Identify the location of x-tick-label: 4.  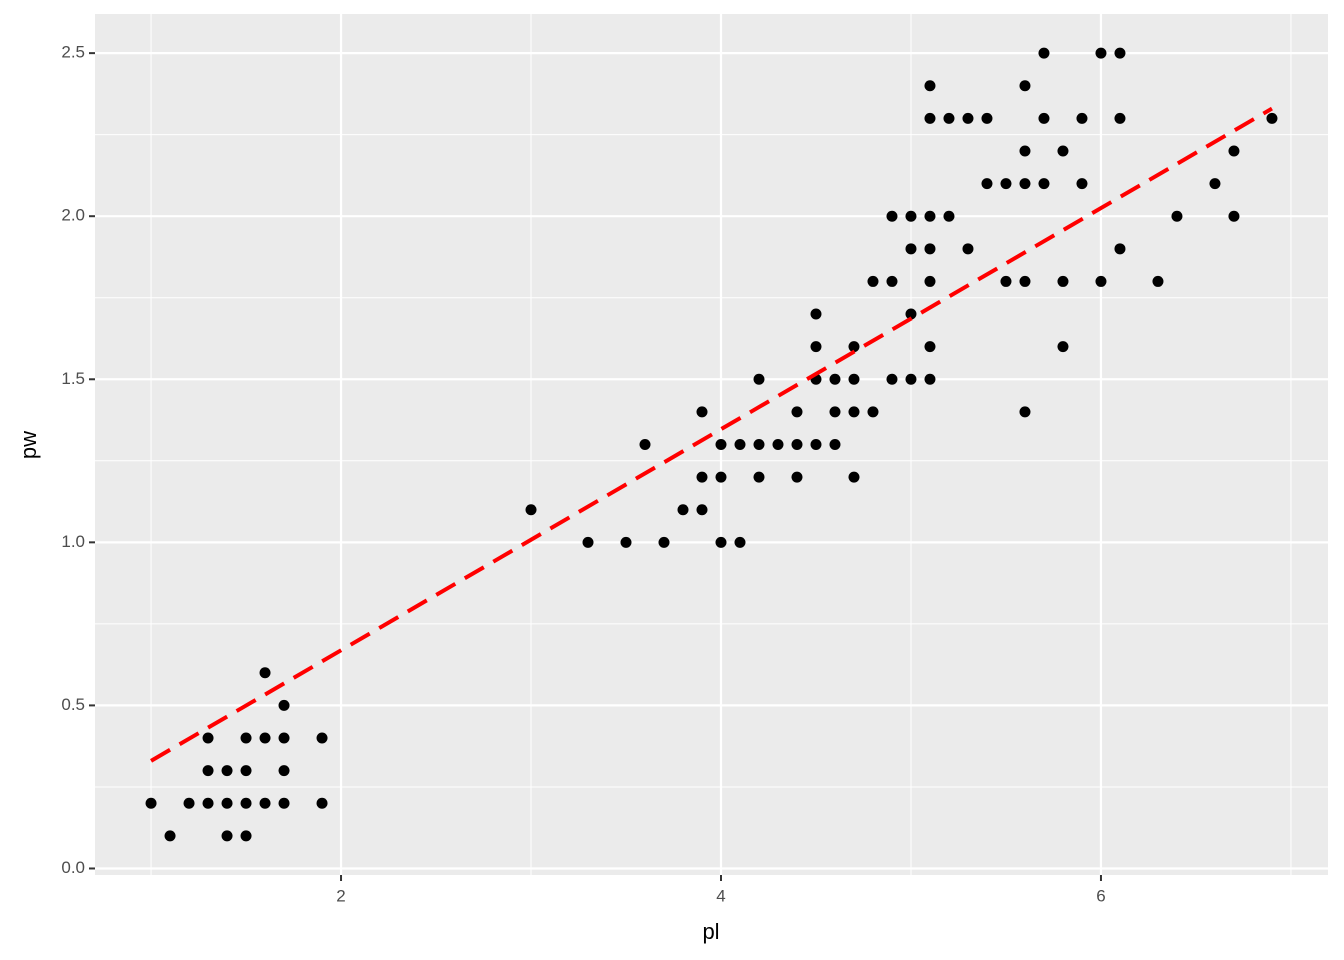
(720, 895).